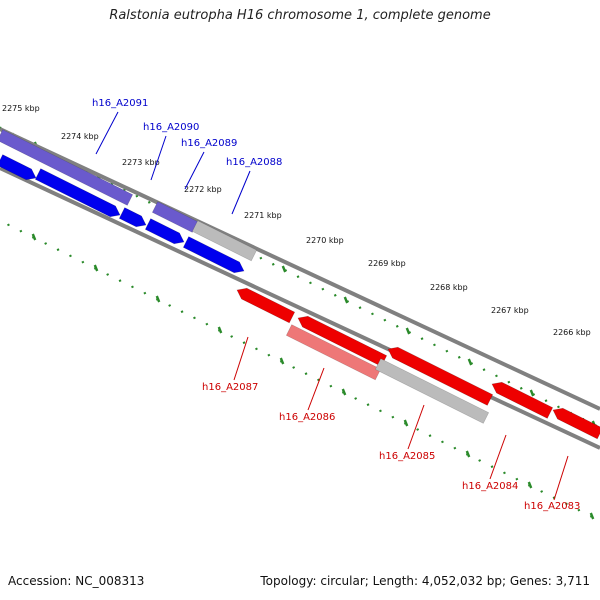  I want to click on gene-label: h16_A2088, so click(254, 162).